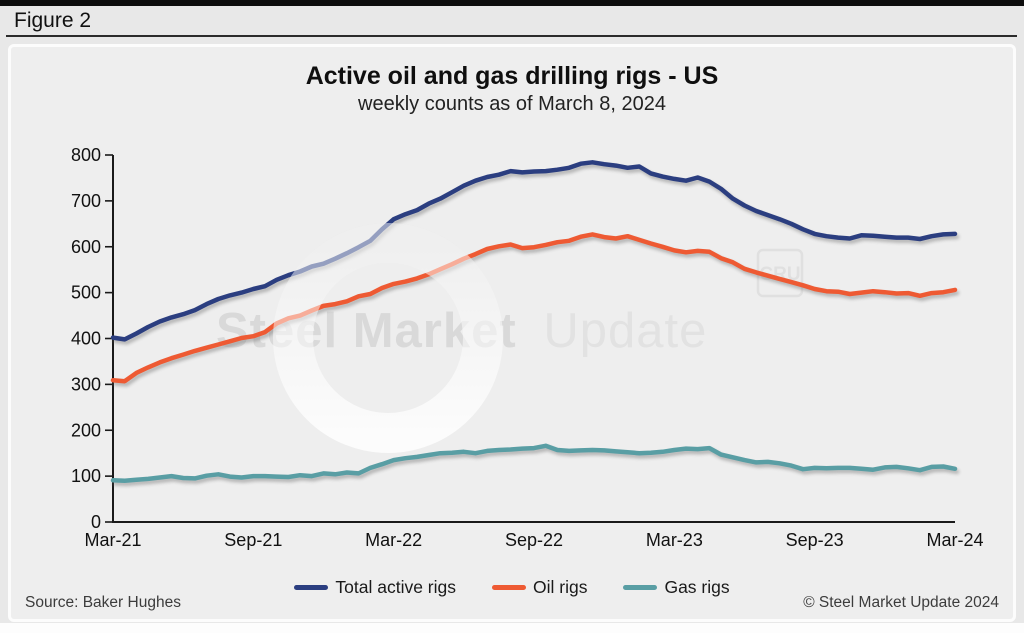 Image resolution: width=1024 pixels, height=633 pixels. What do you see at coordinates (815, 540) in the screenshot?
I see `x-tick-label: Sep-23` at bounding box center [815, 540].